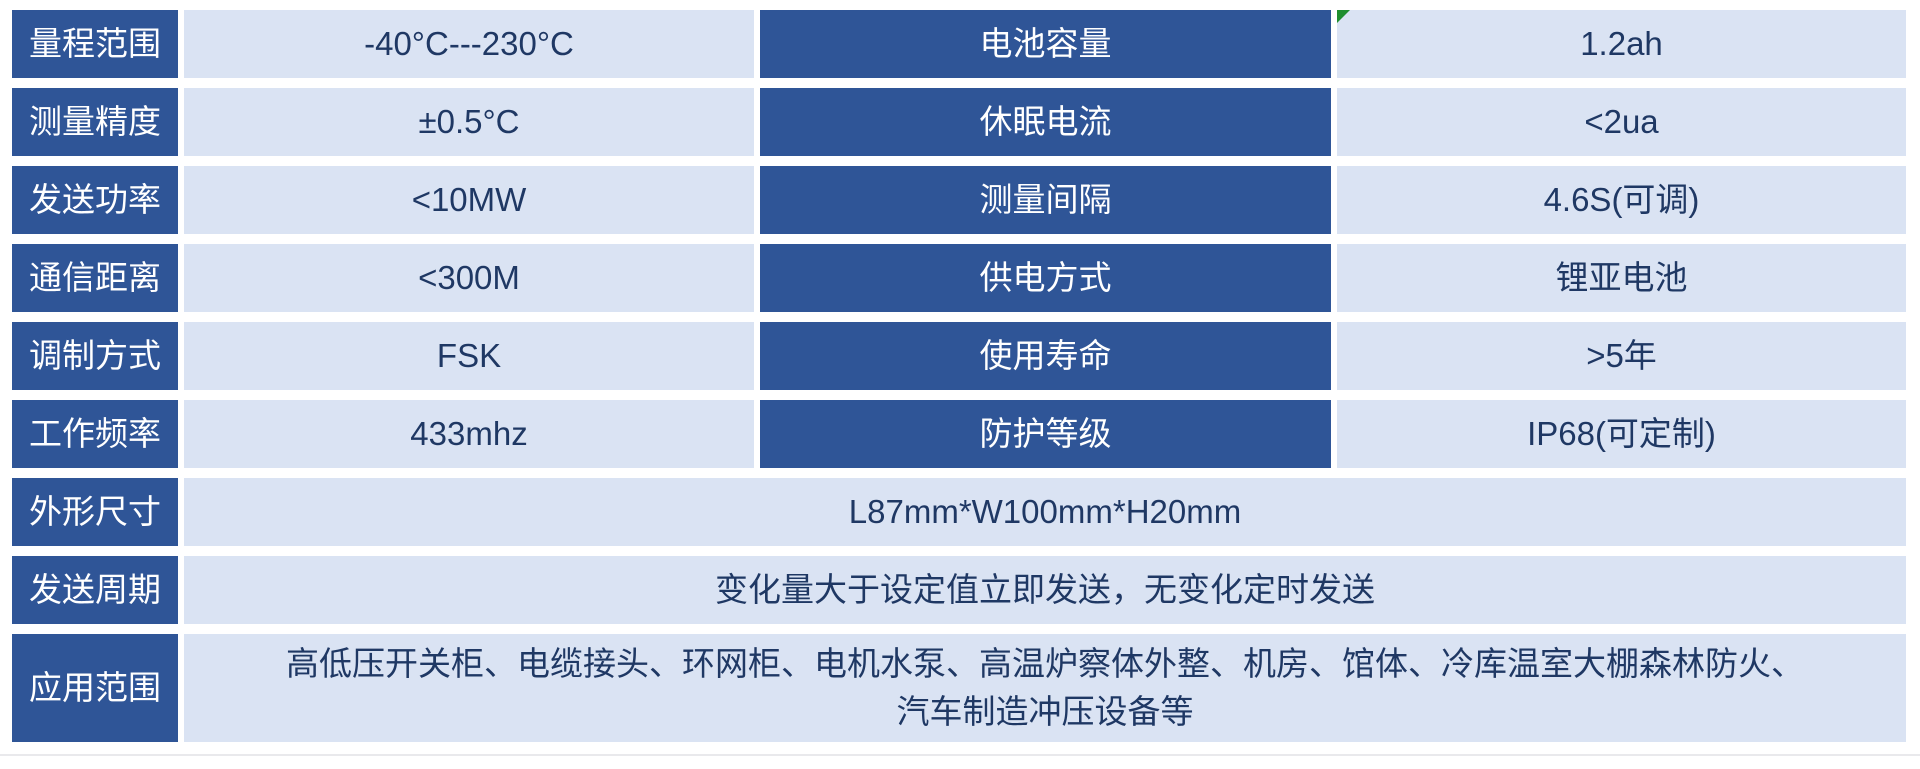  Describe the element at coordinates (1045, 44) in the screenshot. I see `spec-label-battery-capacity: 电池容量` at that location.